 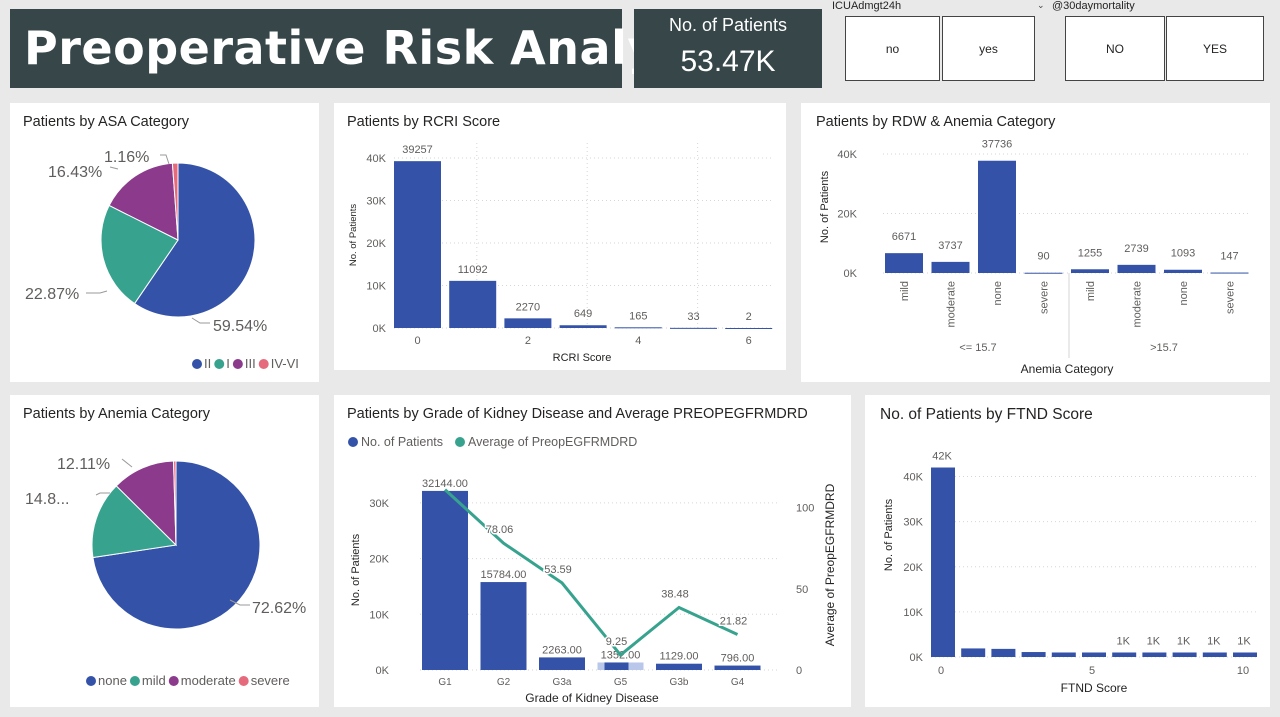 I want to click on legend-marker-patients, so click(x=353, y=442).